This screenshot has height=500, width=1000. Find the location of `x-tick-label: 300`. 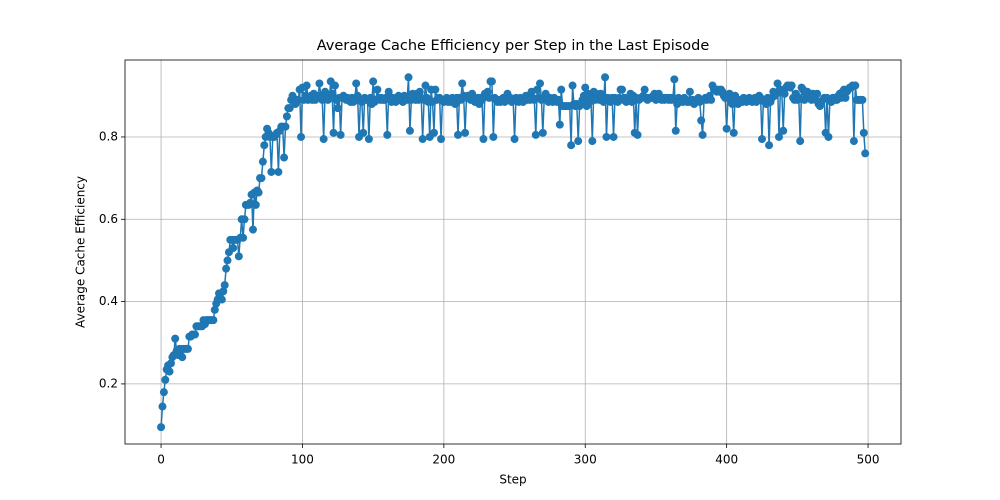

x-tick-label: 300 is located at coordinates (585, 460).